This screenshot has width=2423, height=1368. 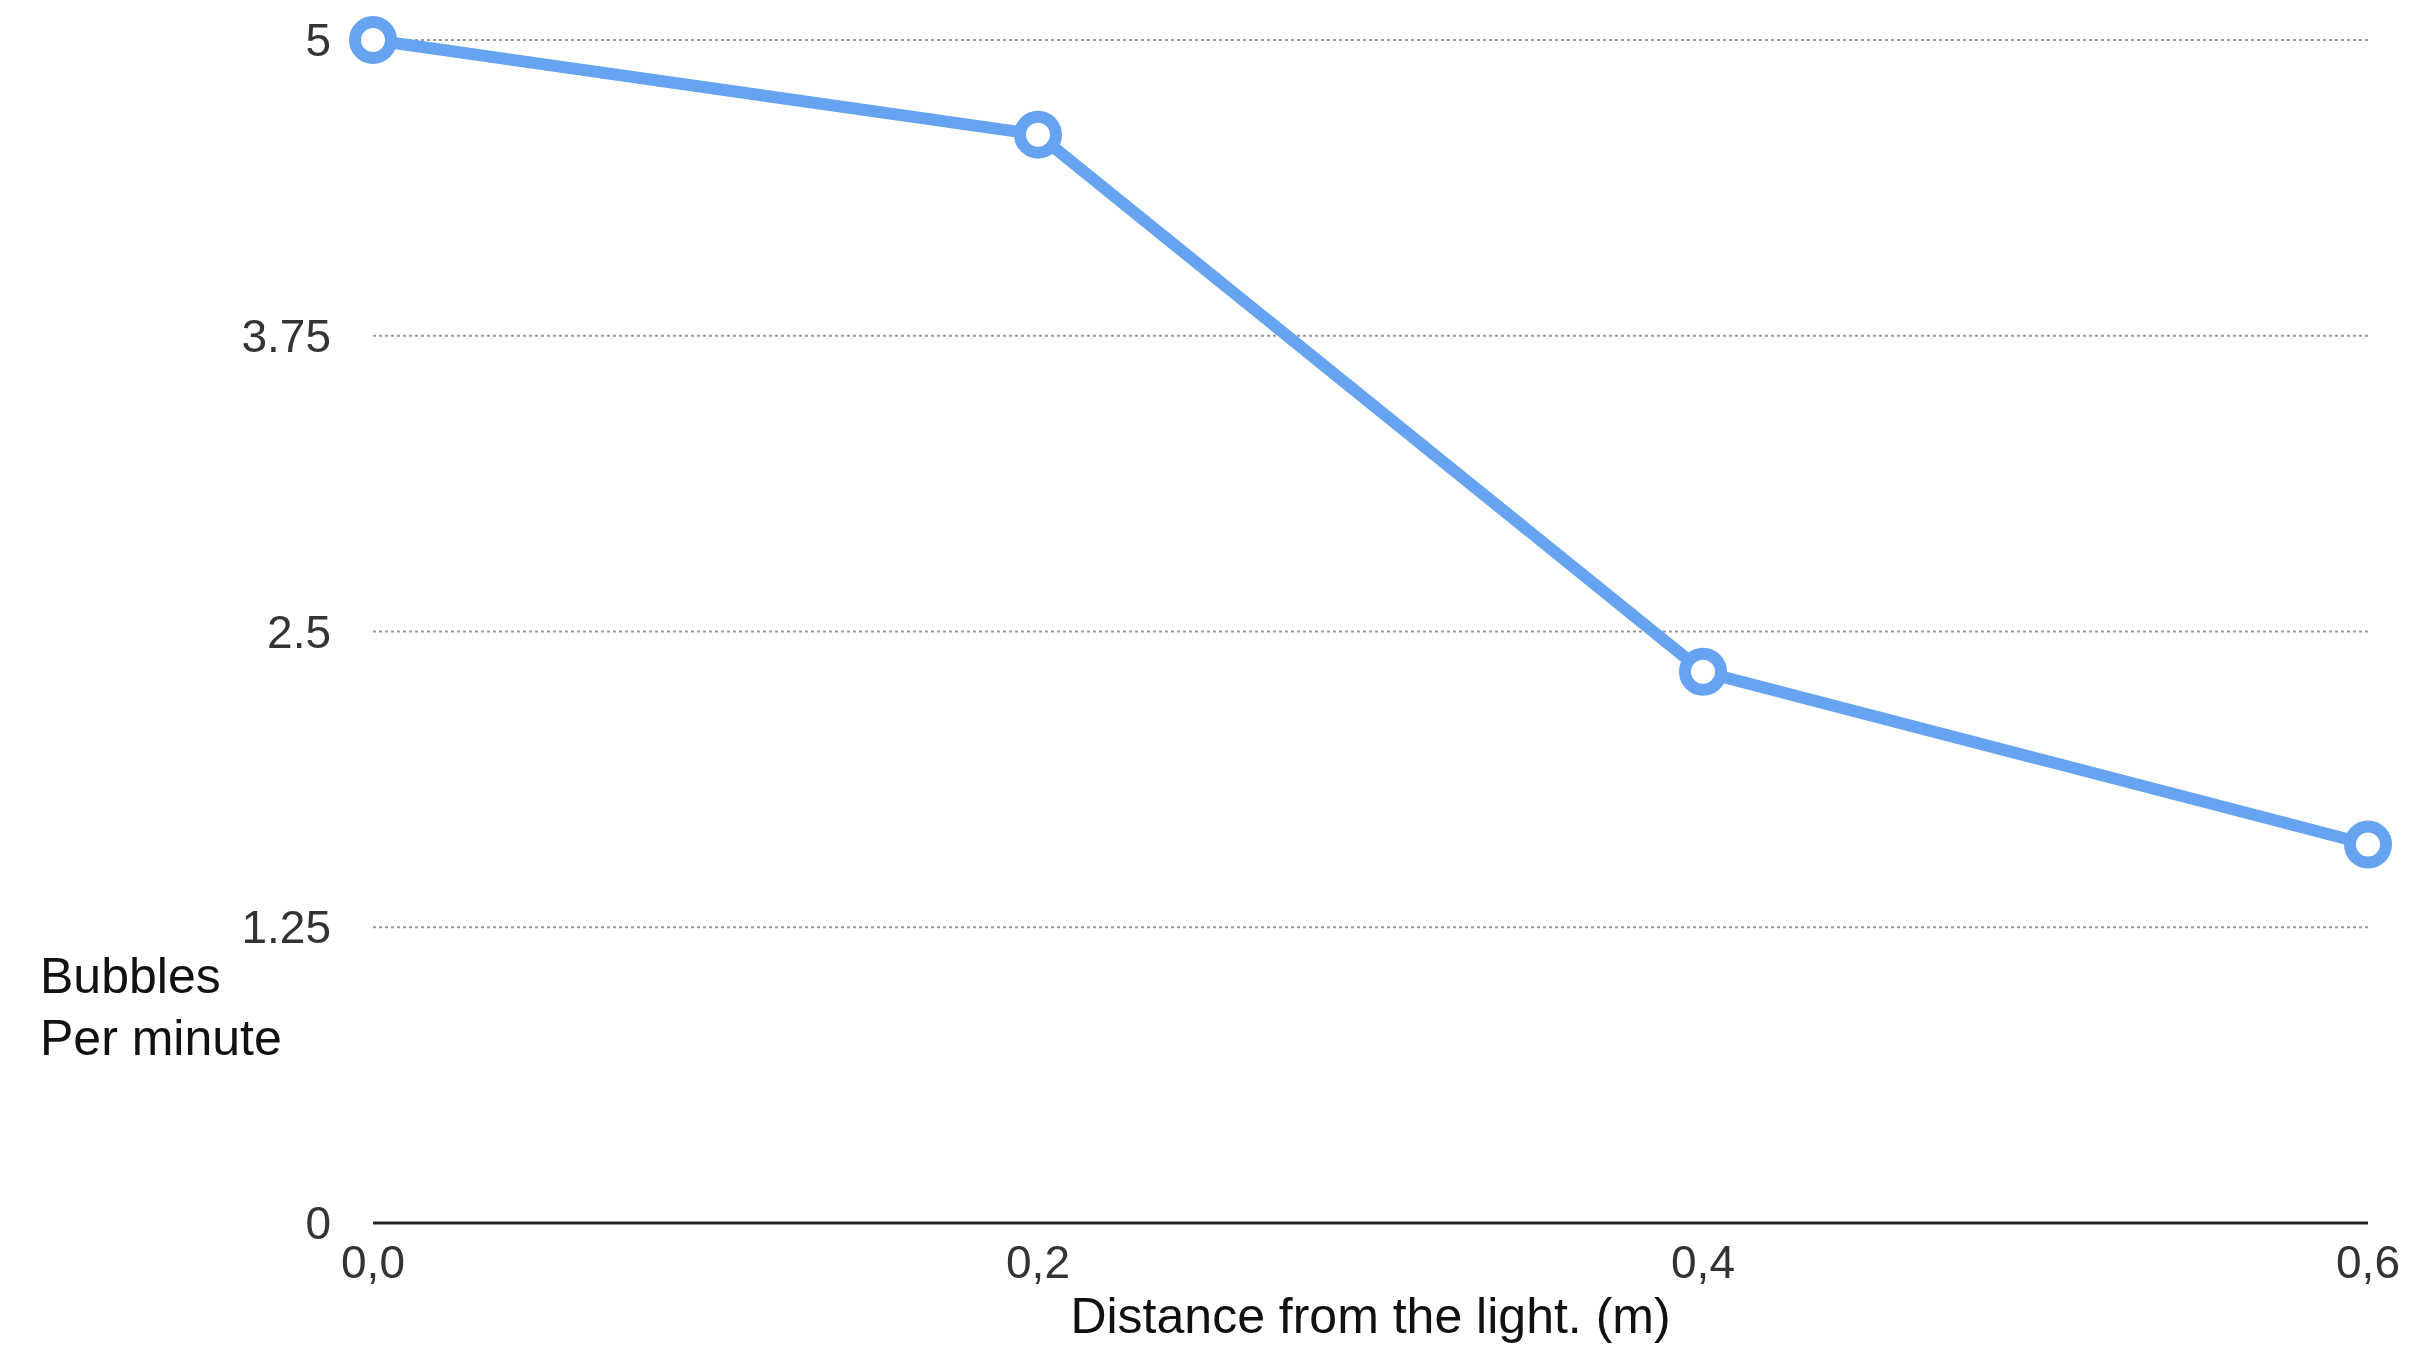 I want to click on y-tick-label: 0, so click(x=318, y=1223).